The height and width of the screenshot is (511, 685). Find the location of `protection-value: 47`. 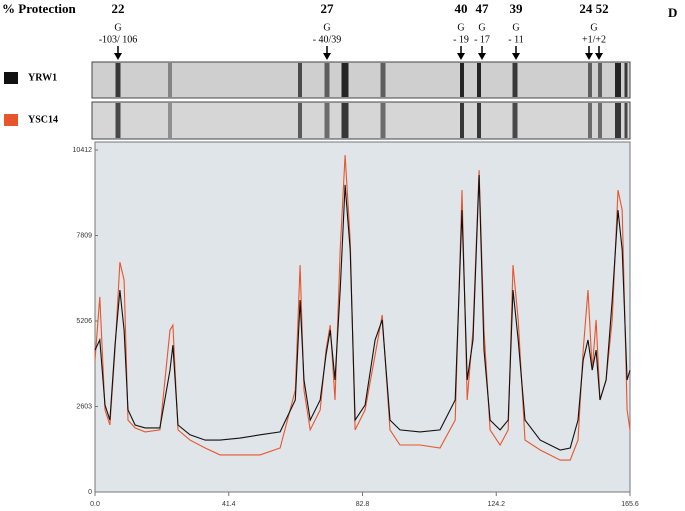

protection-value: 47 is located at coordinates (483, 8).